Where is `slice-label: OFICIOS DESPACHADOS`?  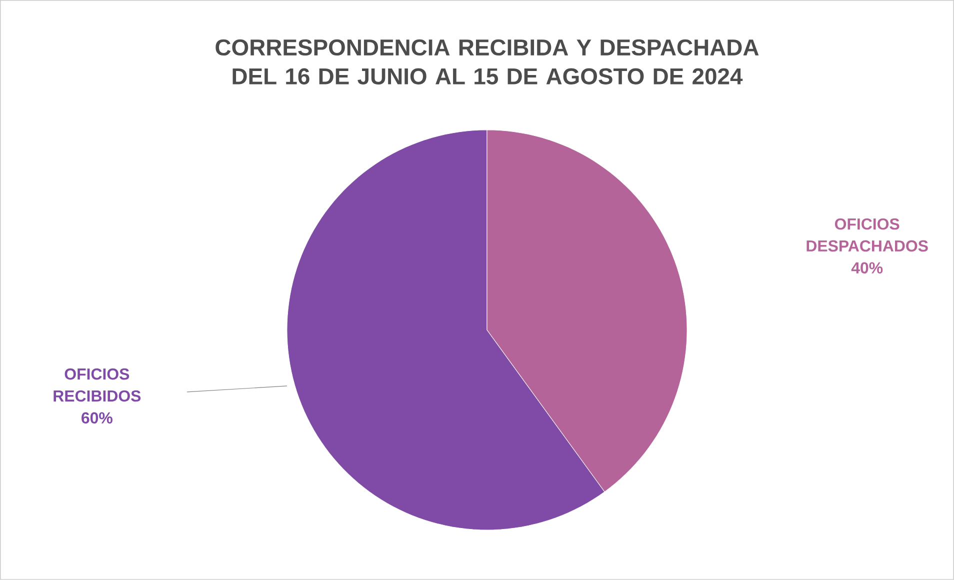
slice-label: OFICIOS DESPACHADOS is located at coordinates (867, 235).